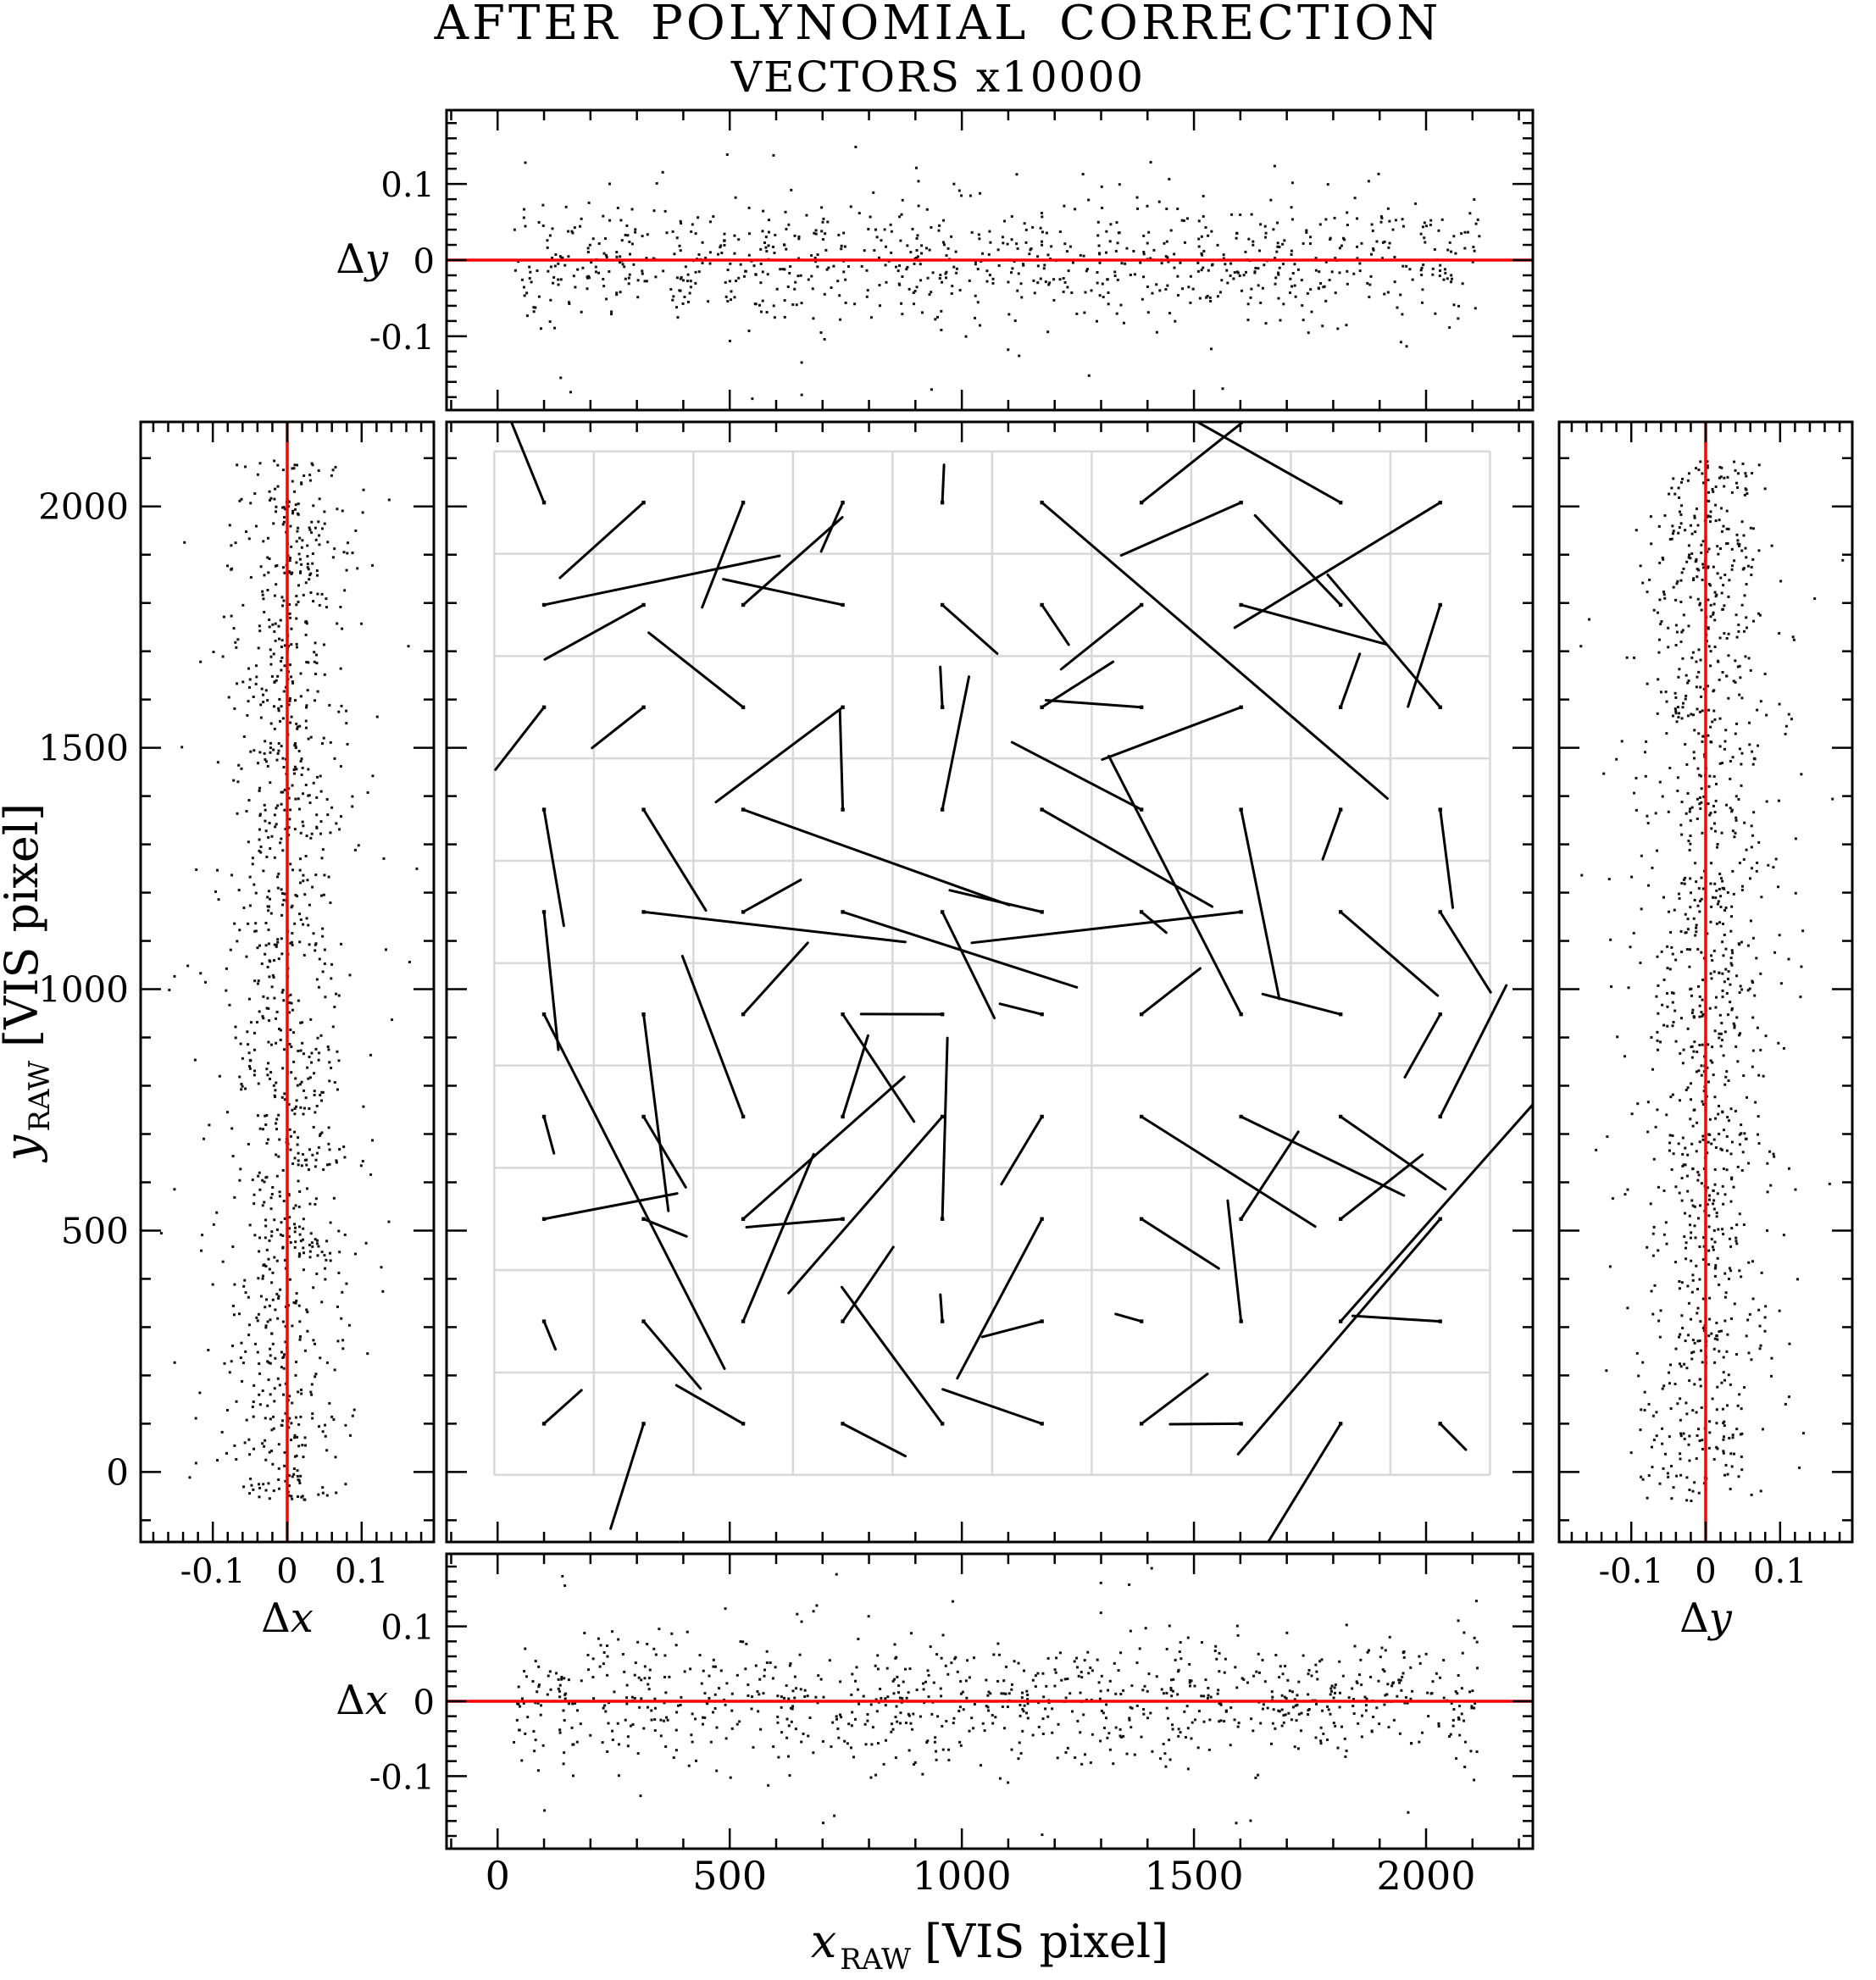 This screenshot has width=1876, height=1980. I want to click on panel-bottom: 0.1 0 -0.1 0 500 1000 1500 2000, so click(952, 1726).